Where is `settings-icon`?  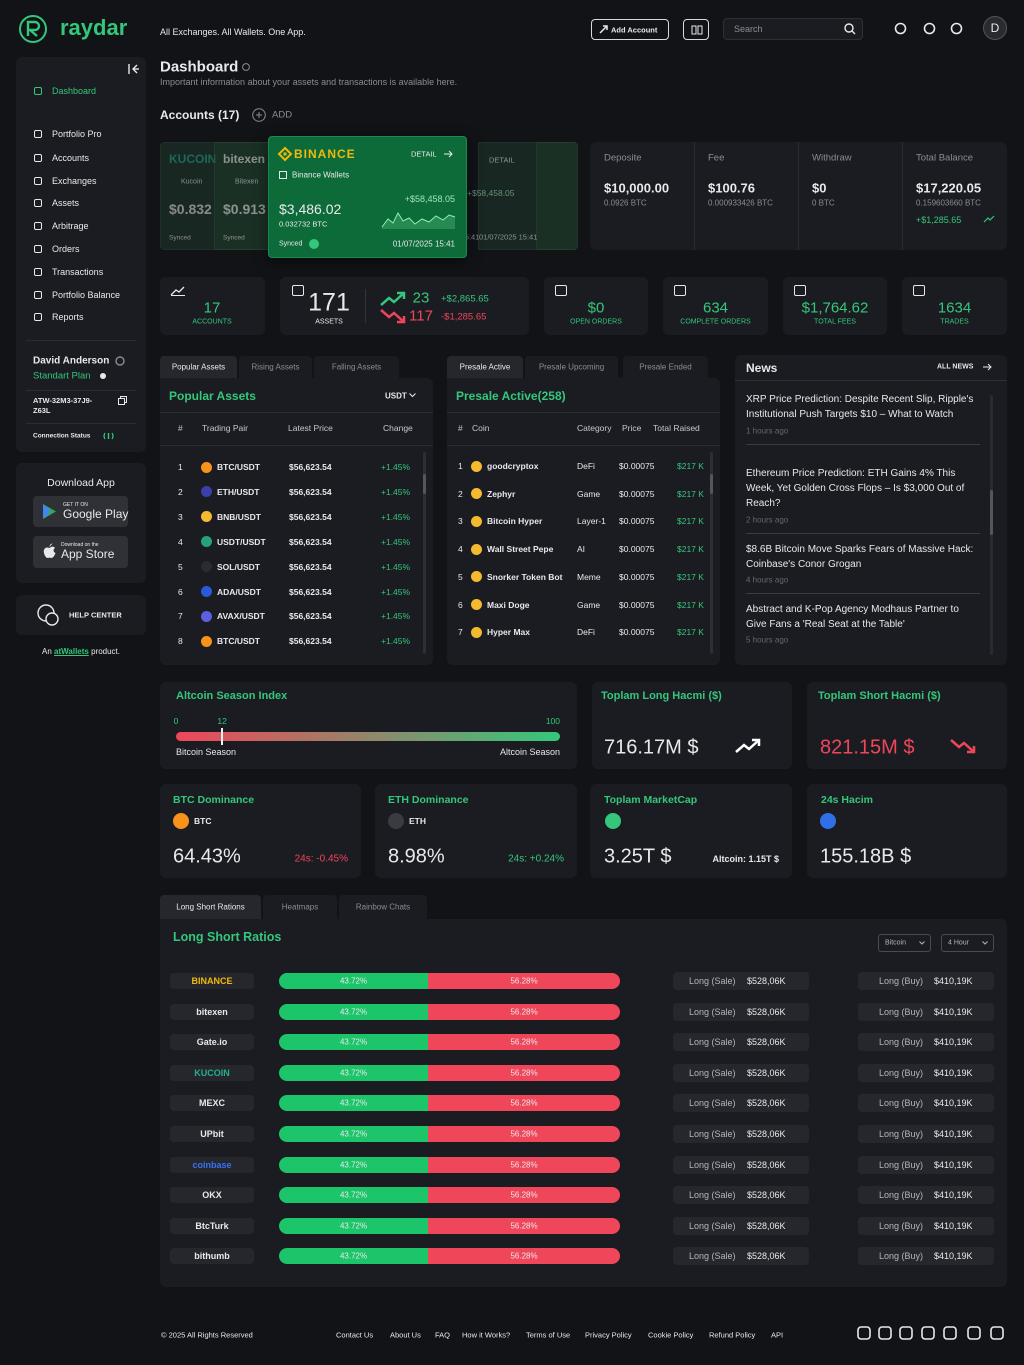
settings-icon is located at coordinates (929, 28).